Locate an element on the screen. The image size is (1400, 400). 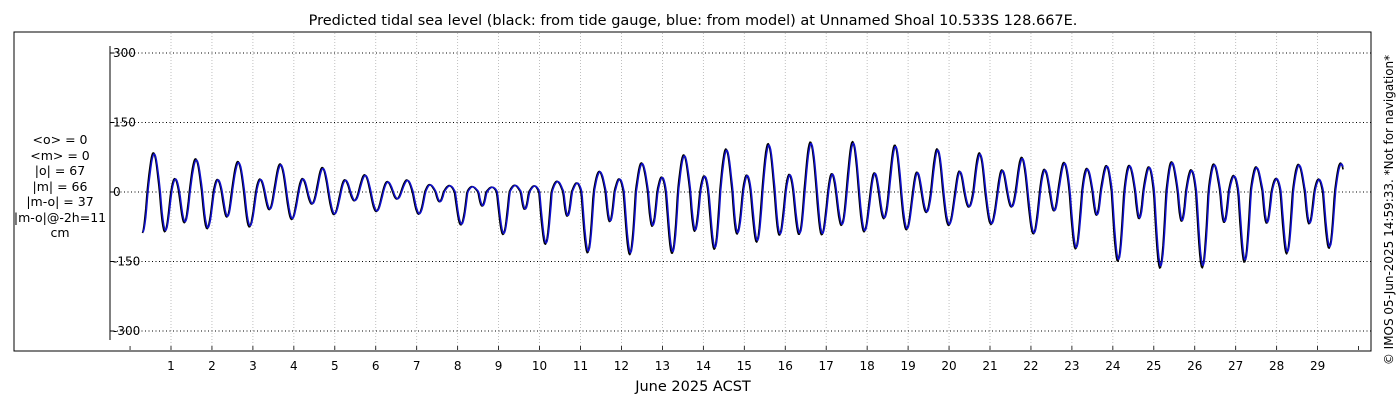
stat-abs-obs: |o| = 67 is located at coordinates (60, 170).